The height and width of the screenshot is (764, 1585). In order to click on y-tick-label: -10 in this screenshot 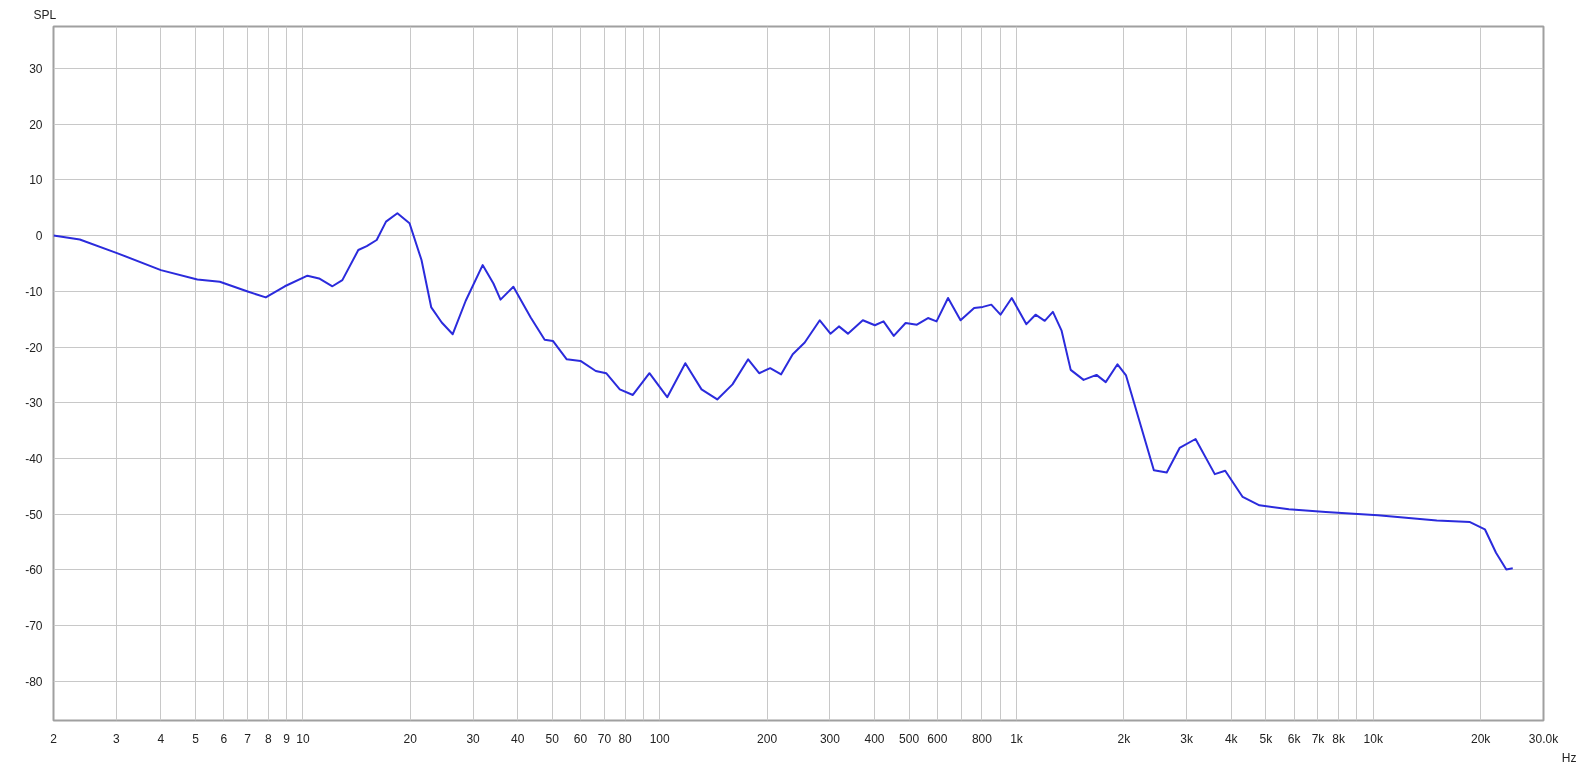, I will do `click(34, 291)`.